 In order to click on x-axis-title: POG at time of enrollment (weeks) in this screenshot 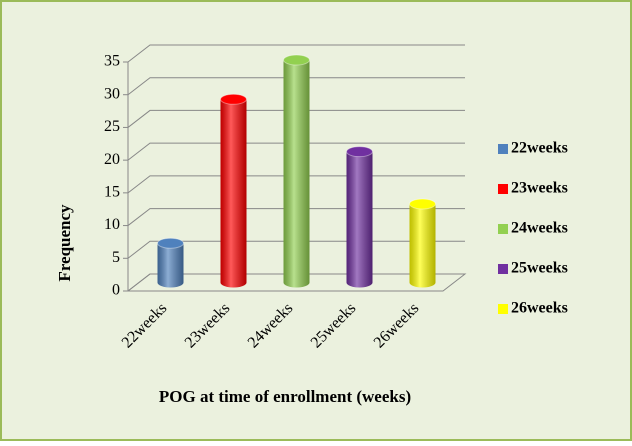, I will do `click(285, 396)`.